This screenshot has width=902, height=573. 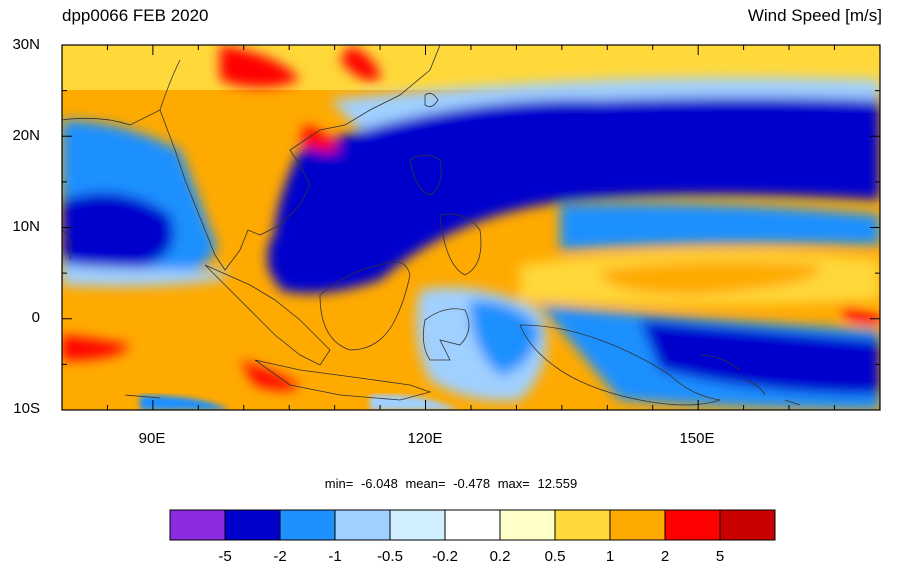 I want to click on lon-label-120e: 120E, so click(x=425, y=438).